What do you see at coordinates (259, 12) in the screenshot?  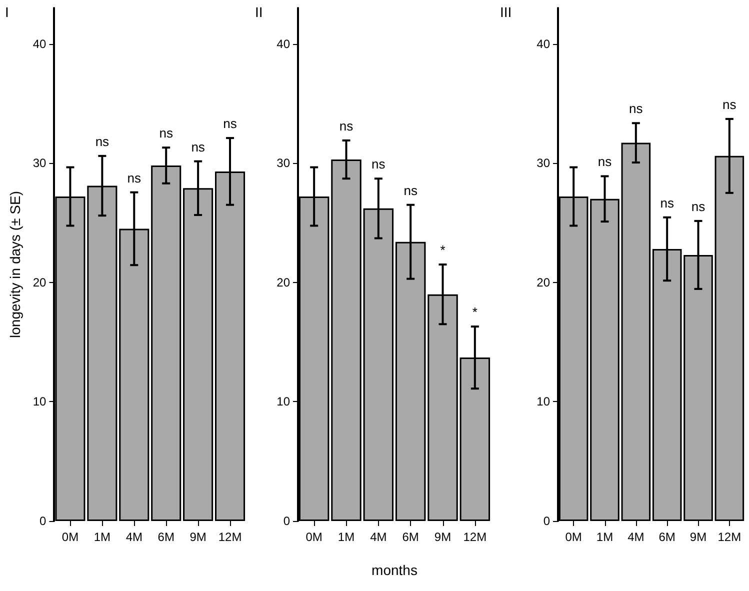 I see `chart-title: II` at bounding box center [259, 12].